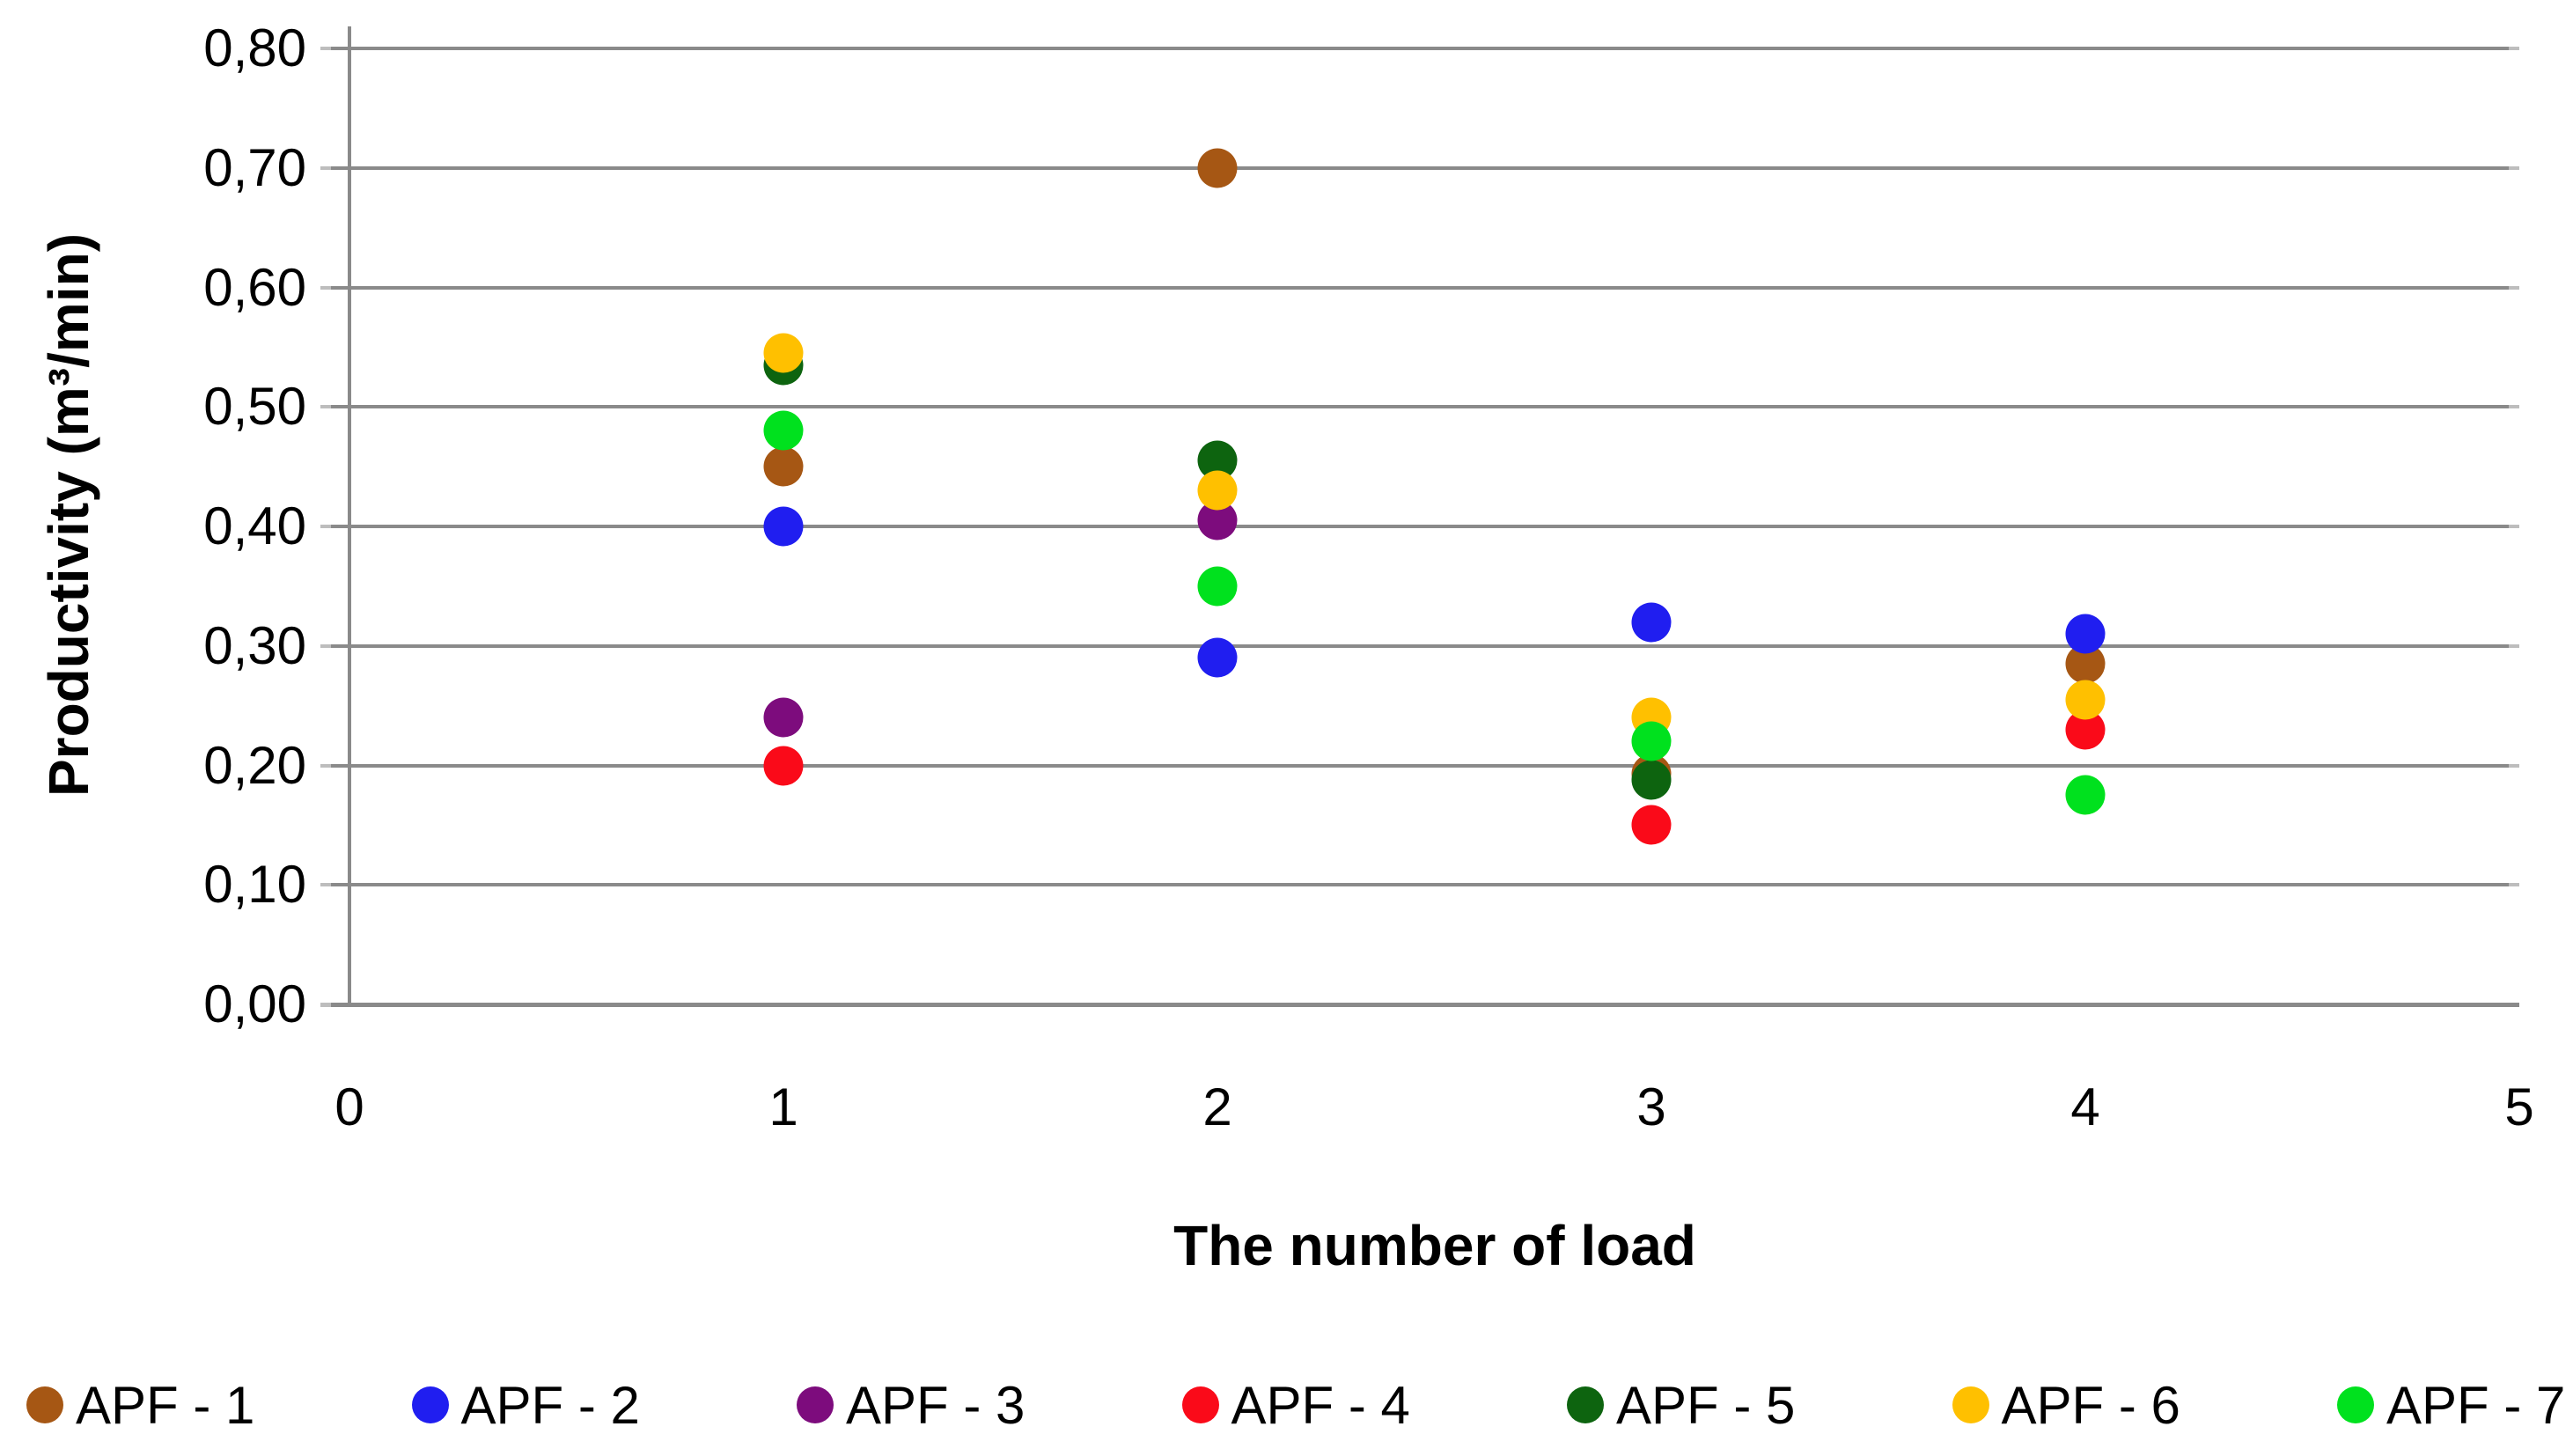 This screenshot has height=1456, width=2573. Describe the element at coordinates (2476, 1405) in the screenshot. I see `legend-label: APF - 7` at that location.